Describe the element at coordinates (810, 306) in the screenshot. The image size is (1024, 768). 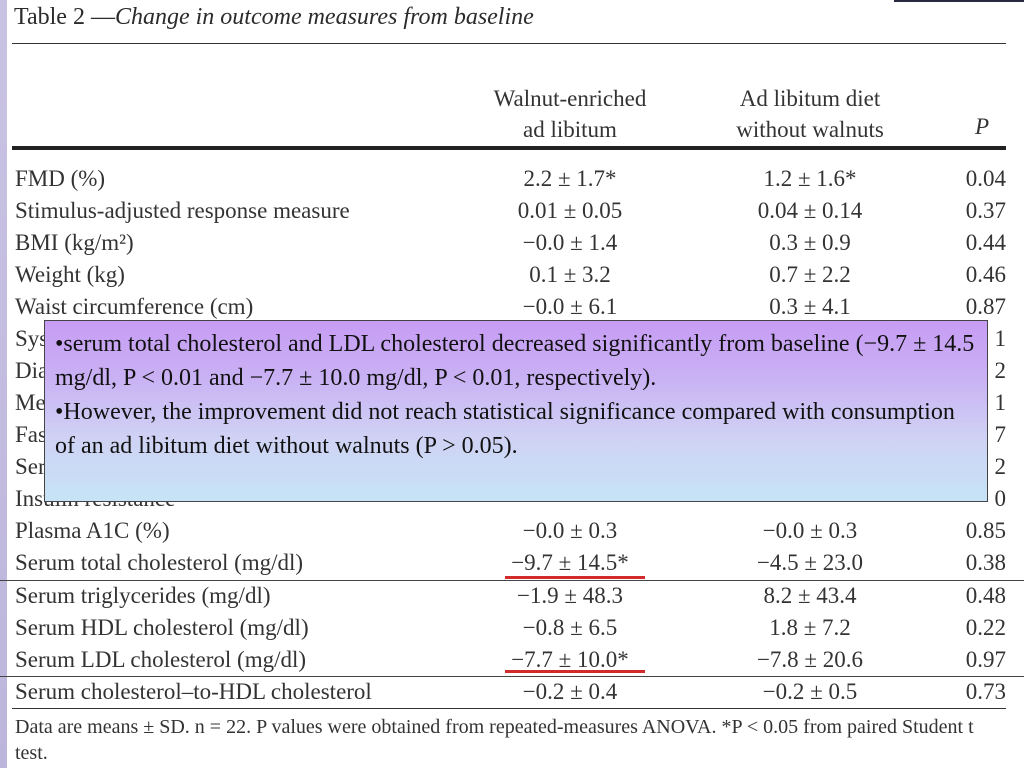
I see `cell-control: 0.3 ± 4.1` at that location.